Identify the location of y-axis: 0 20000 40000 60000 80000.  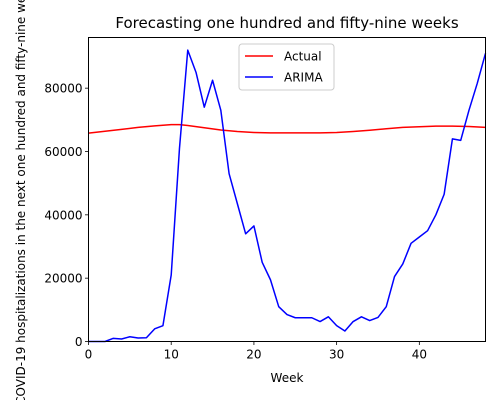
(66, 215).